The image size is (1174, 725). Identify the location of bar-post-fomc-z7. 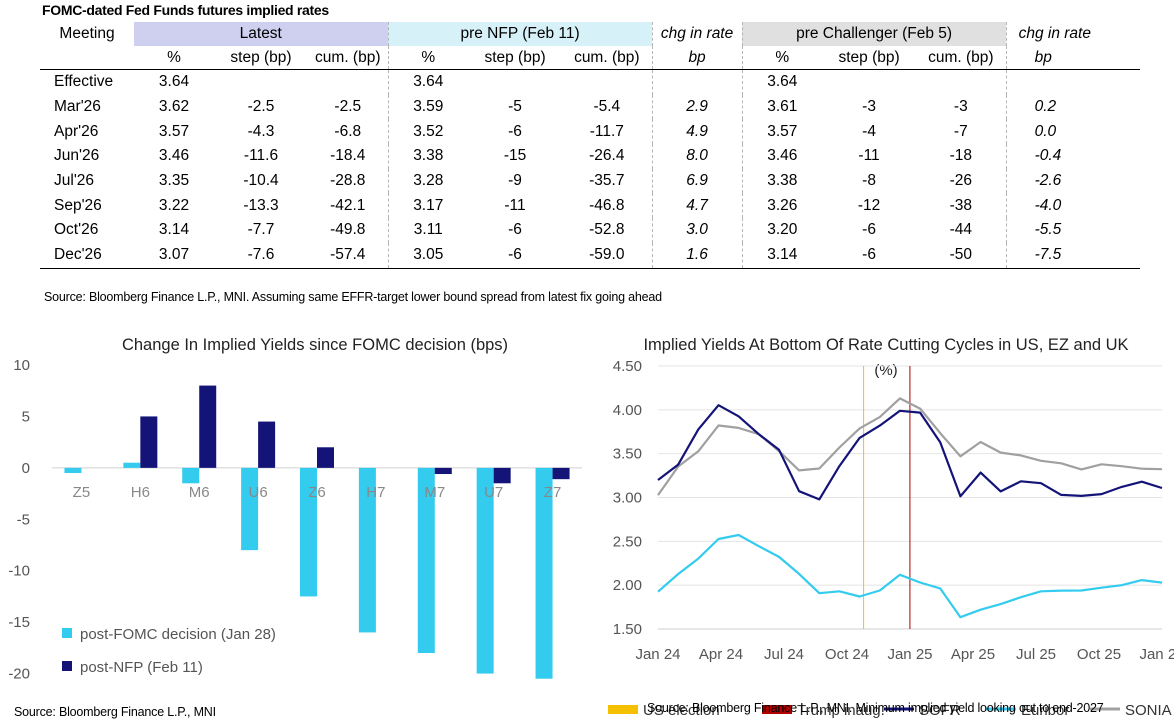
(544, 573).